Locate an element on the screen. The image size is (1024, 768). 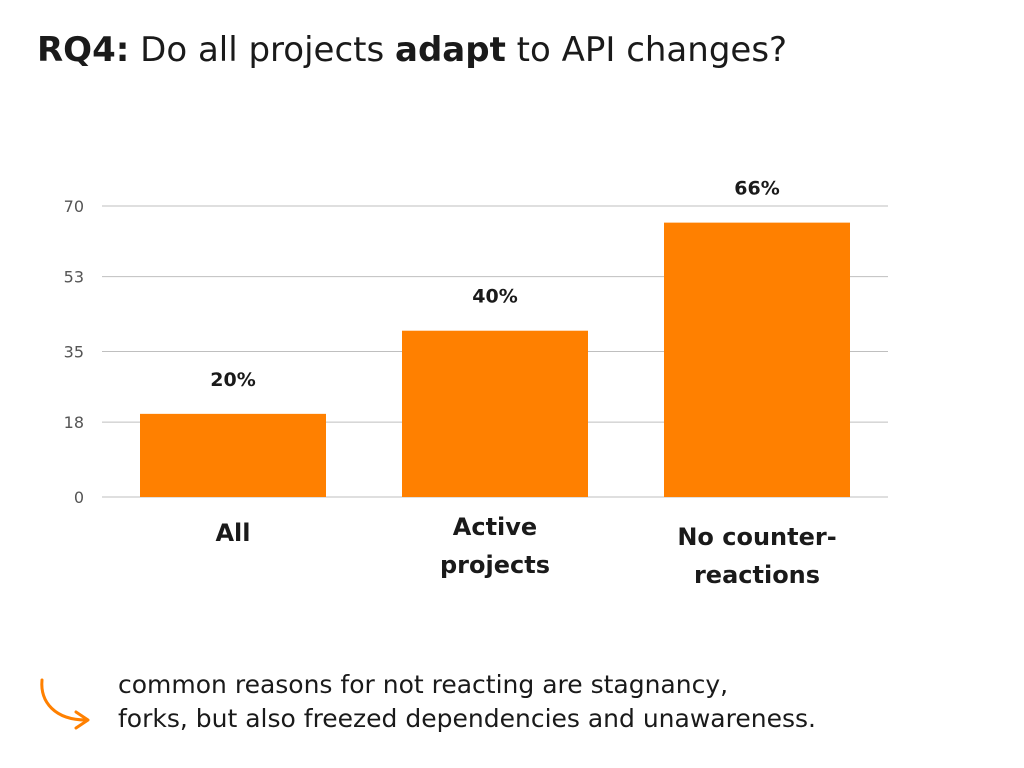
category-label-2-1: reactions is located at coordinates (757, 575).